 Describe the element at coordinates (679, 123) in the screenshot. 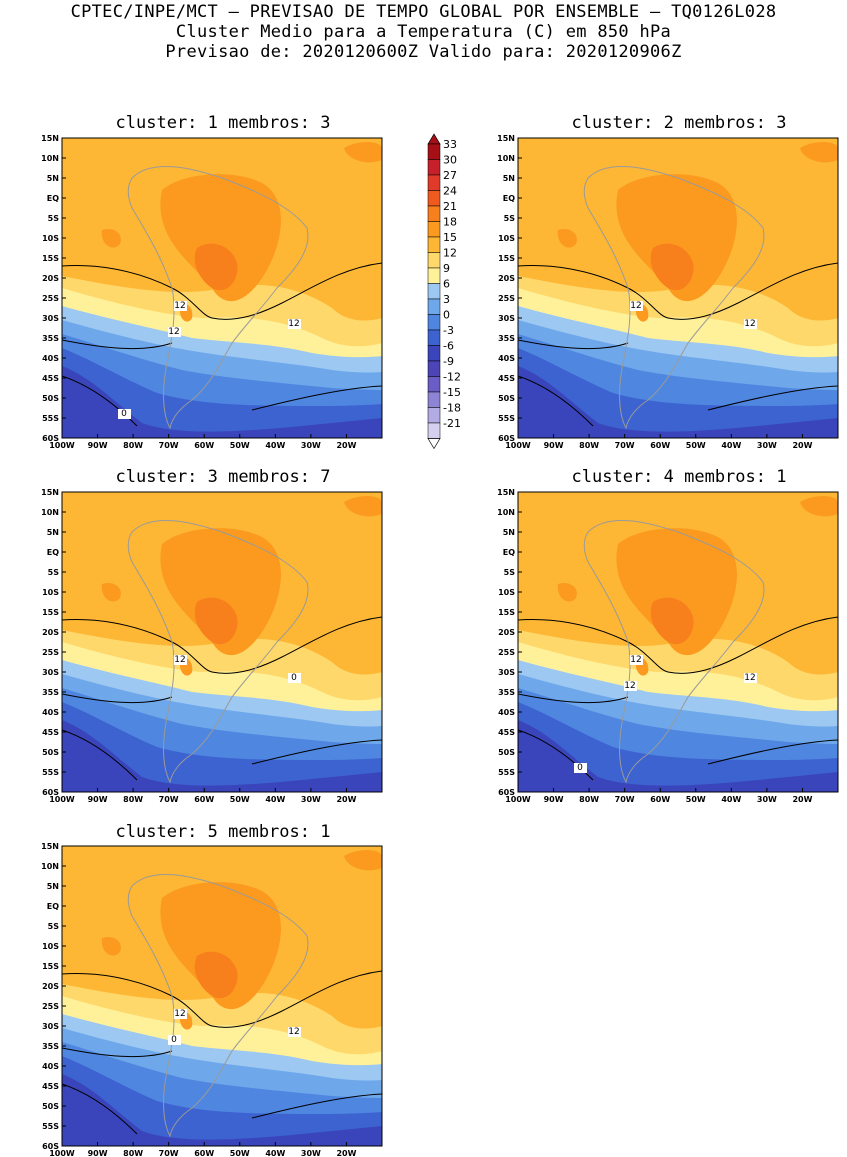

I see `panel-title-2: cluster: 2 membros: 3` at that location.